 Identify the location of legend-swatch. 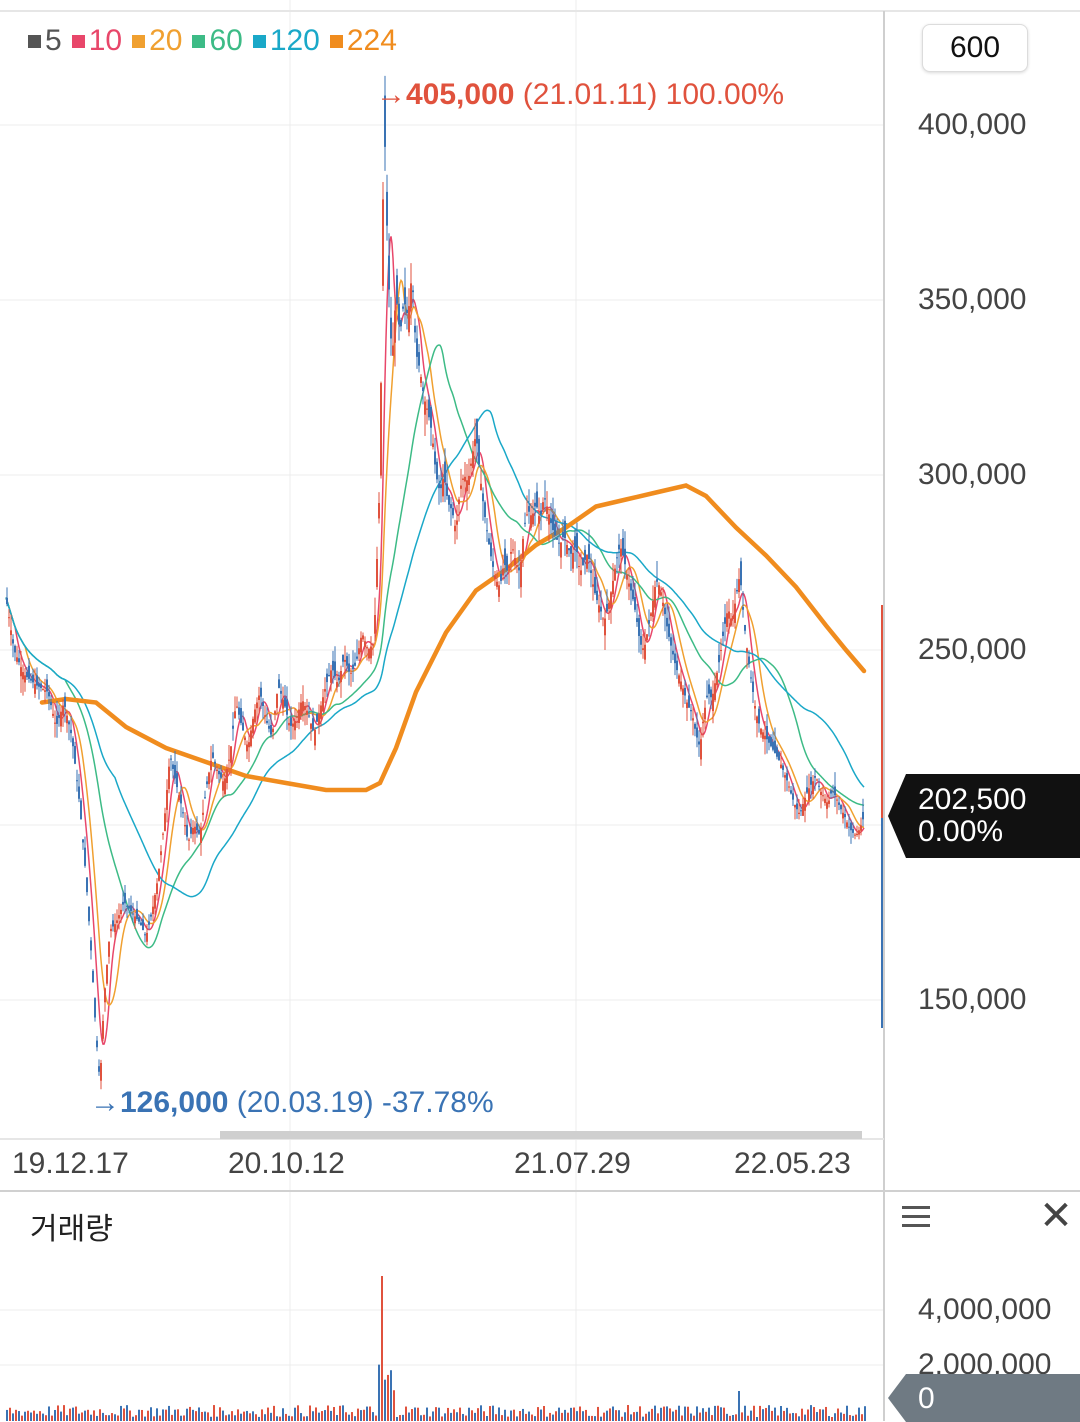
(34, 41).